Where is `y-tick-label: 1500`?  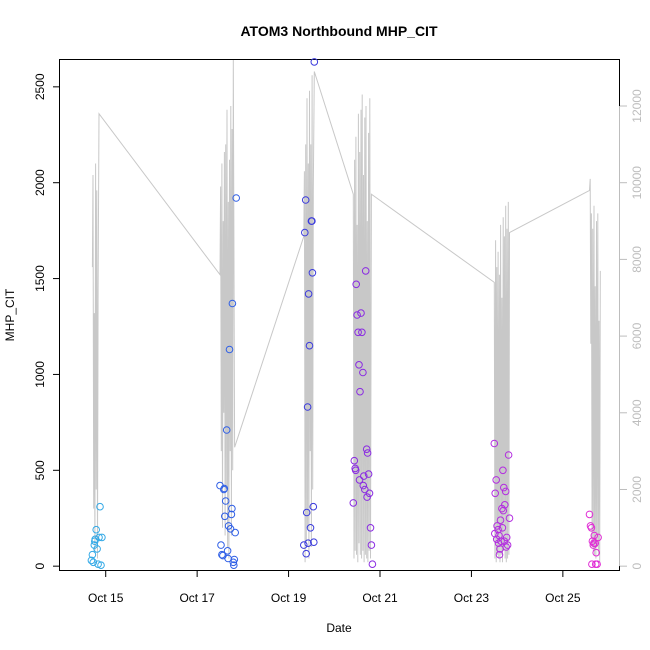 y-tick-label: 1500 is located at coordinates (40, 278).